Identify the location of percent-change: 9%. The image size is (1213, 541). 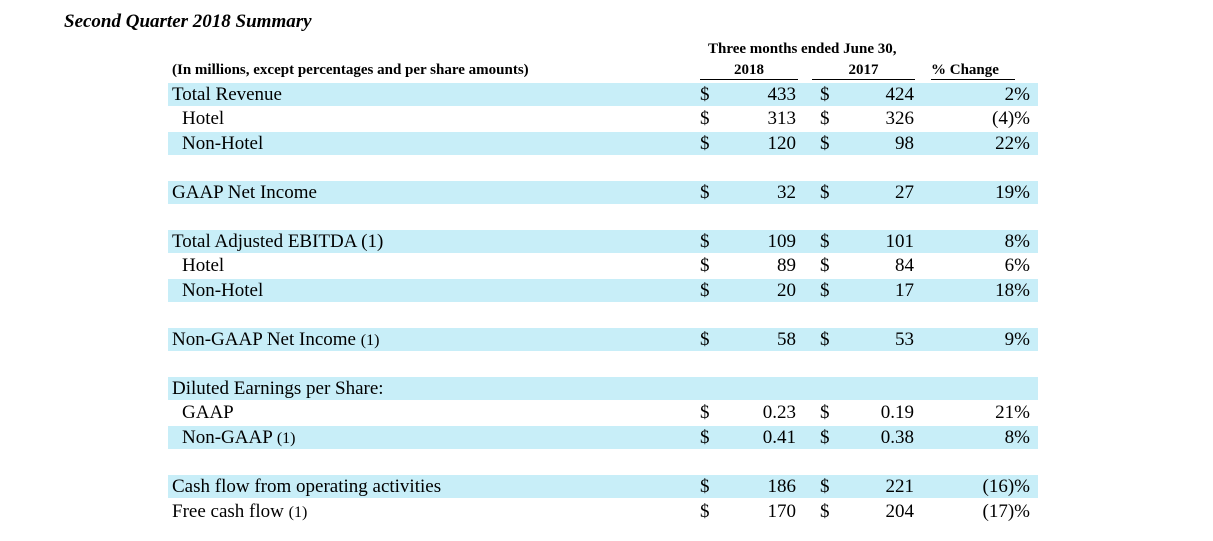
(1017, 339).